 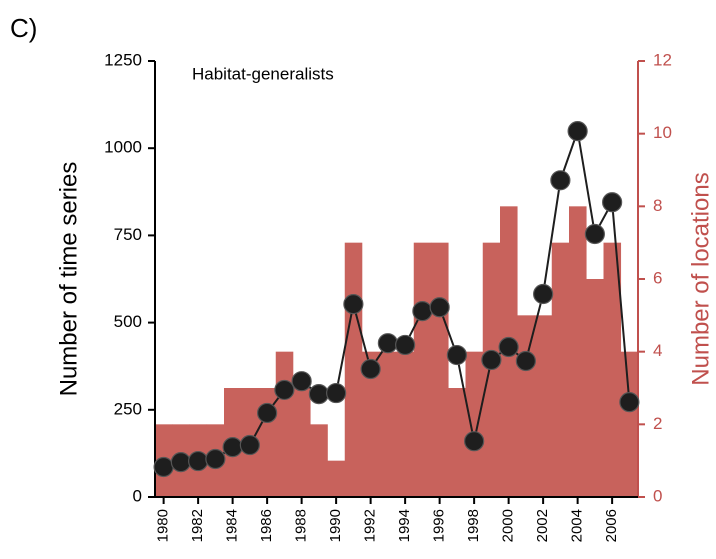 I want to click on x-tick-label: 2000, so click(x=508, y=525).